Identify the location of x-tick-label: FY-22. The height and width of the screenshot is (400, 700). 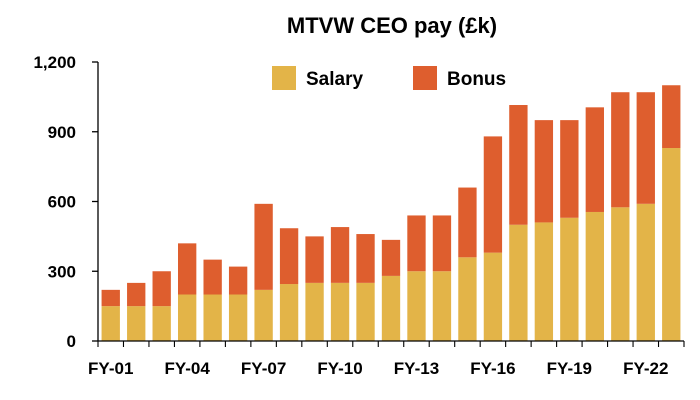
(645, 368).